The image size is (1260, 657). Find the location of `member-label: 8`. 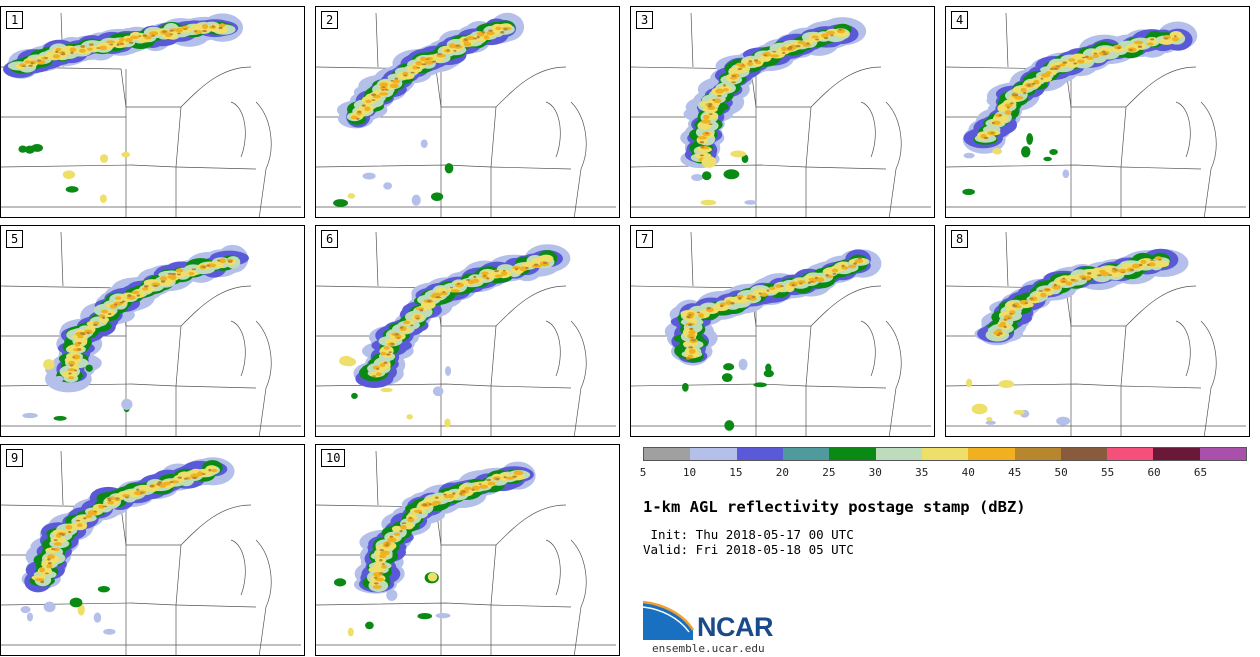

member-label: 8 is located at coordinates (960, 239).